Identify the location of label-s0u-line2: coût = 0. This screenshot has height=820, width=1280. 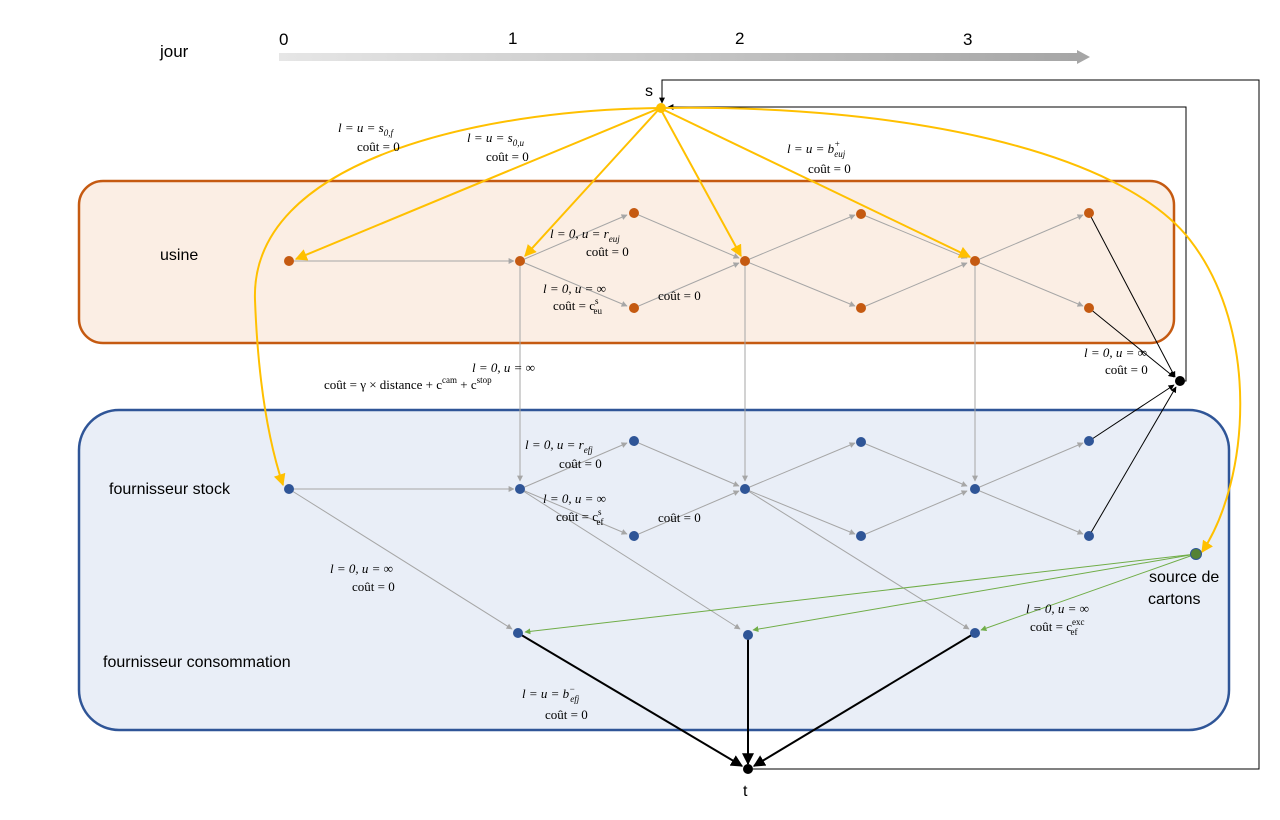
(507, 156).